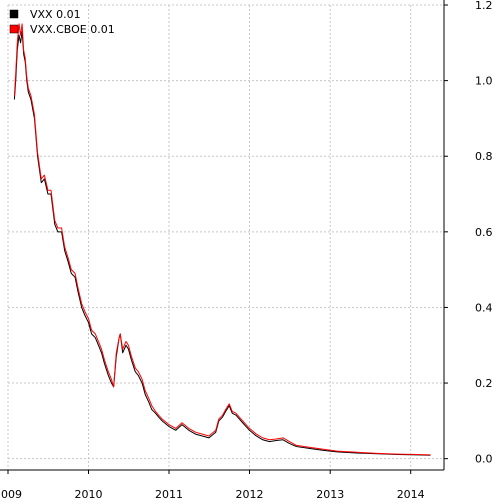 The image size is (504, 504). Describe the element at coordinates (62, 22) in the screenshot. I see `legend: VXX 0.01 VXX.CBOE 0.01` at that location.